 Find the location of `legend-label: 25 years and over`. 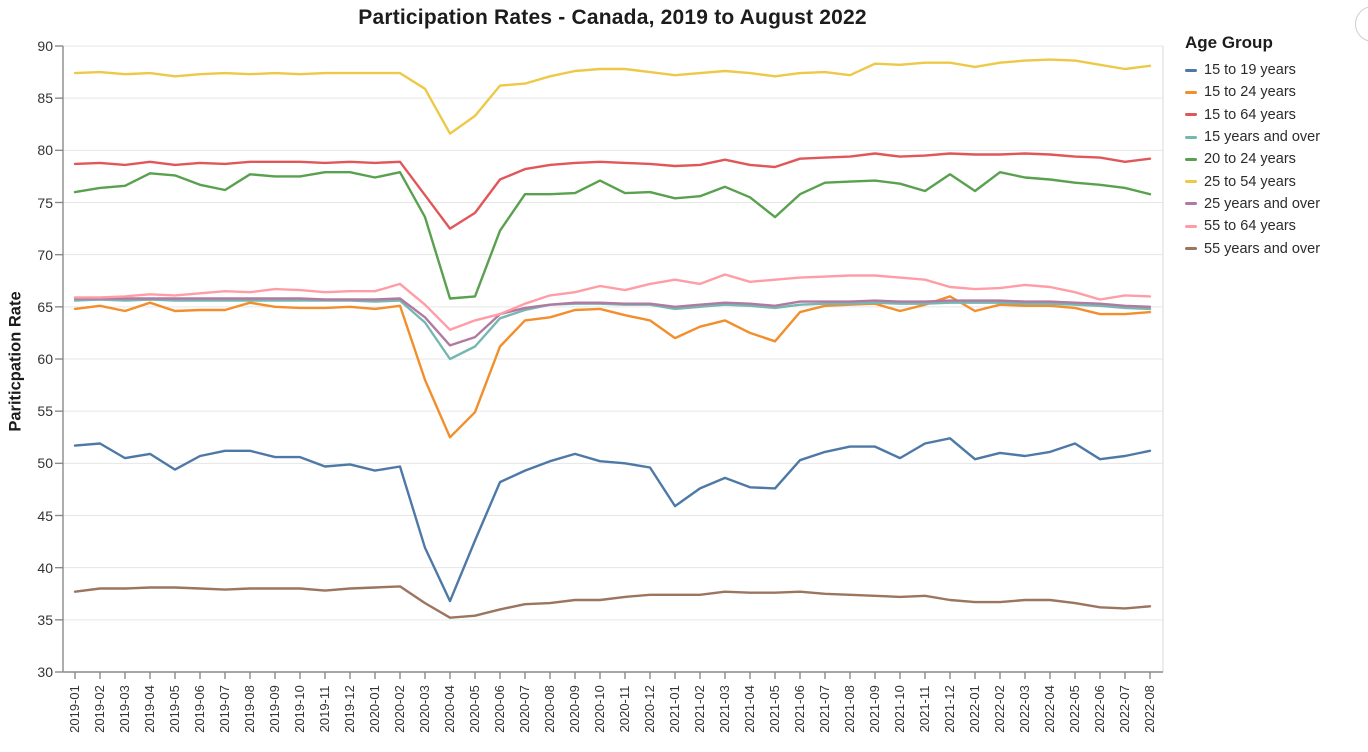

legend-label: 25 years and over is located at coordinates (1262, 203).